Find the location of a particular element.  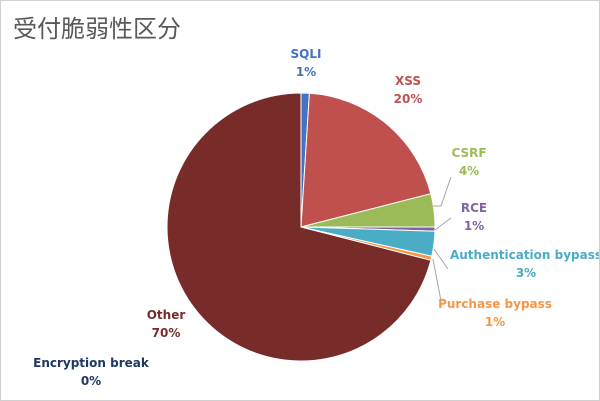

leader-lines is located at coordinates (442, 239).